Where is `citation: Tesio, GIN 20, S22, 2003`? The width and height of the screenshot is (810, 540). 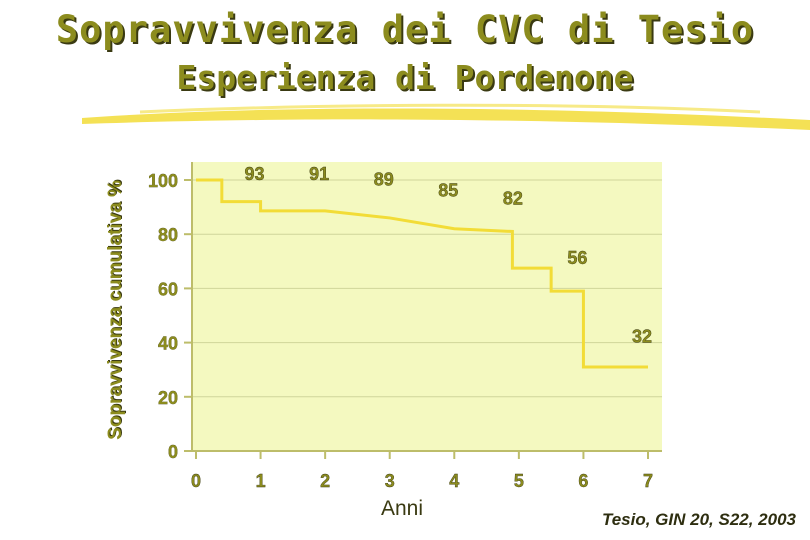 citation: Tesio, GIN 20, S22, 2003 is located at coordinates (698, 519).